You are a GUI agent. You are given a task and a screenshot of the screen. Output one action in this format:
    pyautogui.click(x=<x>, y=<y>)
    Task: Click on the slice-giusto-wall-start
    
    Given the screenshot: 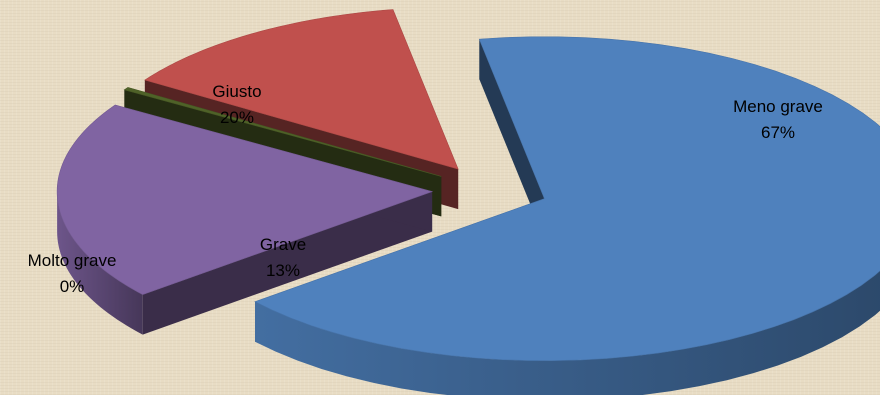 What is the action you would take?
    pyautogui.click(x=287, y=263)
    